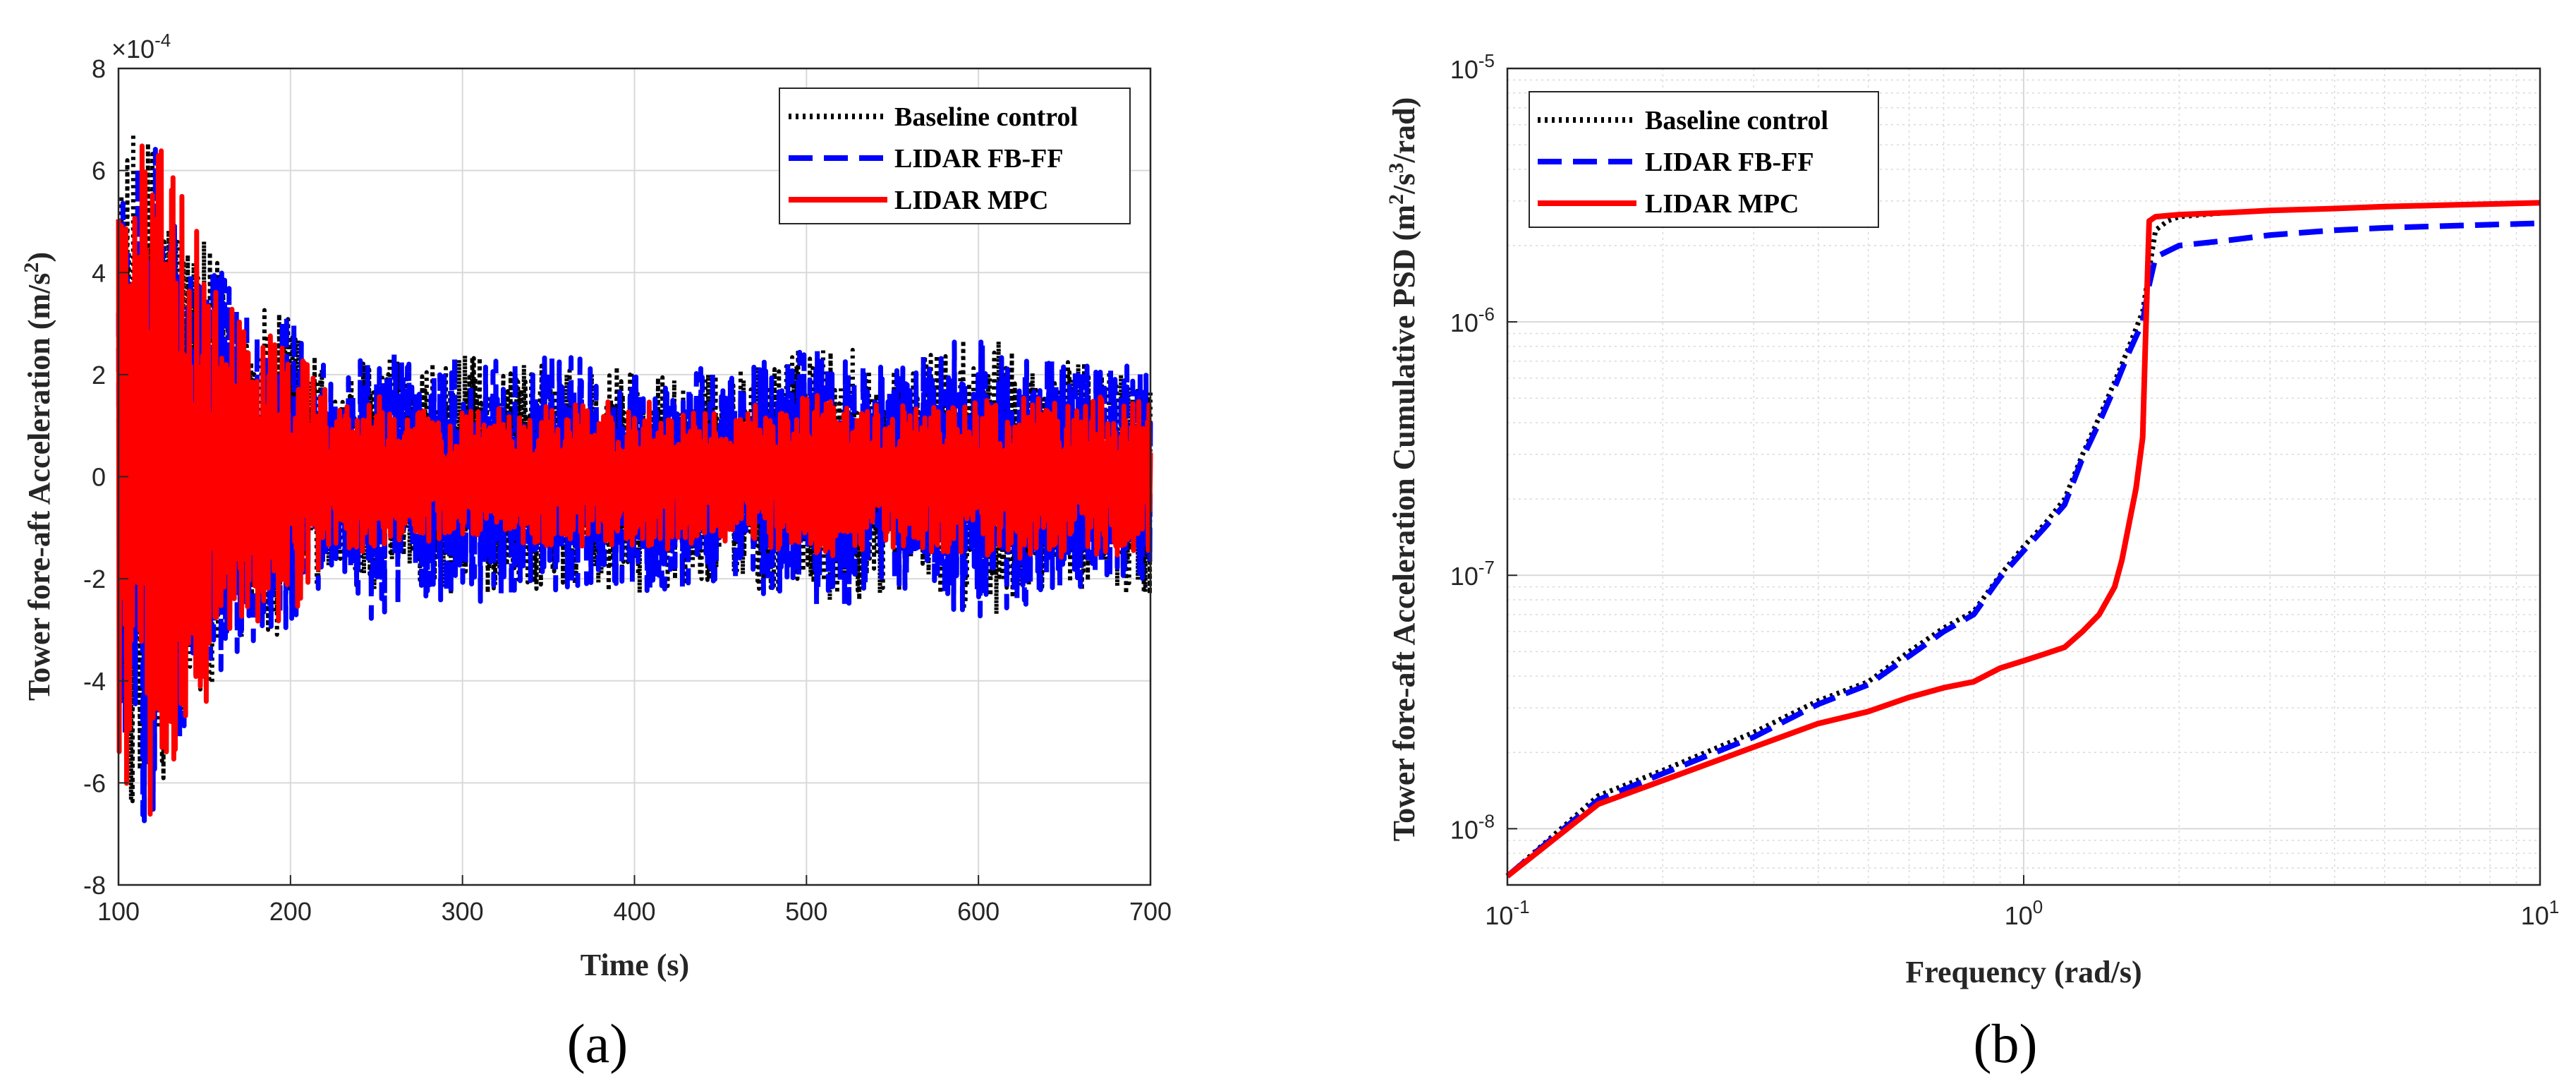 The width and height of the screenshot is (2576, 1079). I want to click on legend-a-fbff-label: LIDAR FB-FF, so click(979, 159).